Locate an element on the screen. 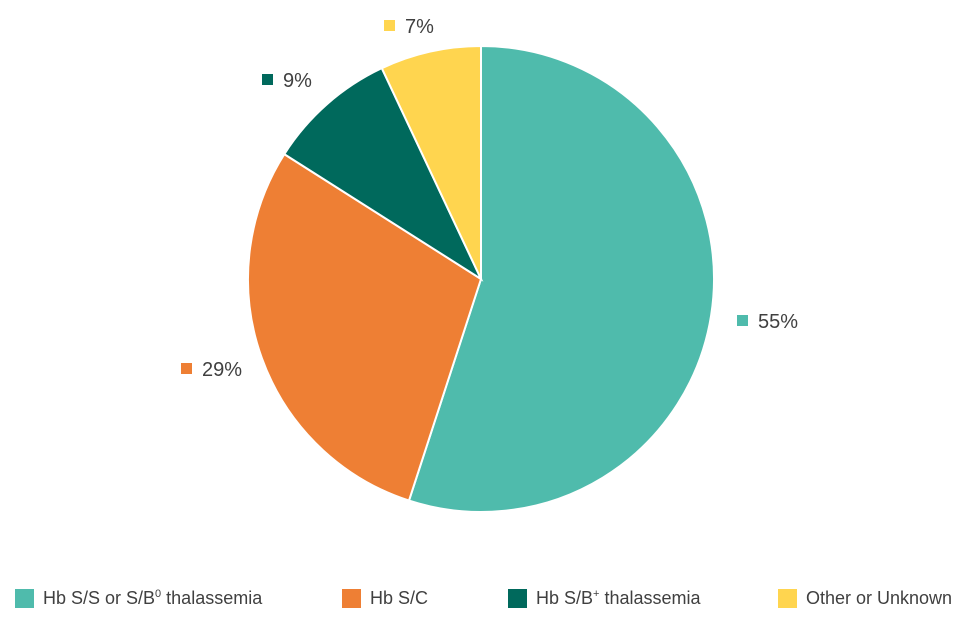  legend-label-hb-sc: Hb S/C is located at coordinates (399, 597).